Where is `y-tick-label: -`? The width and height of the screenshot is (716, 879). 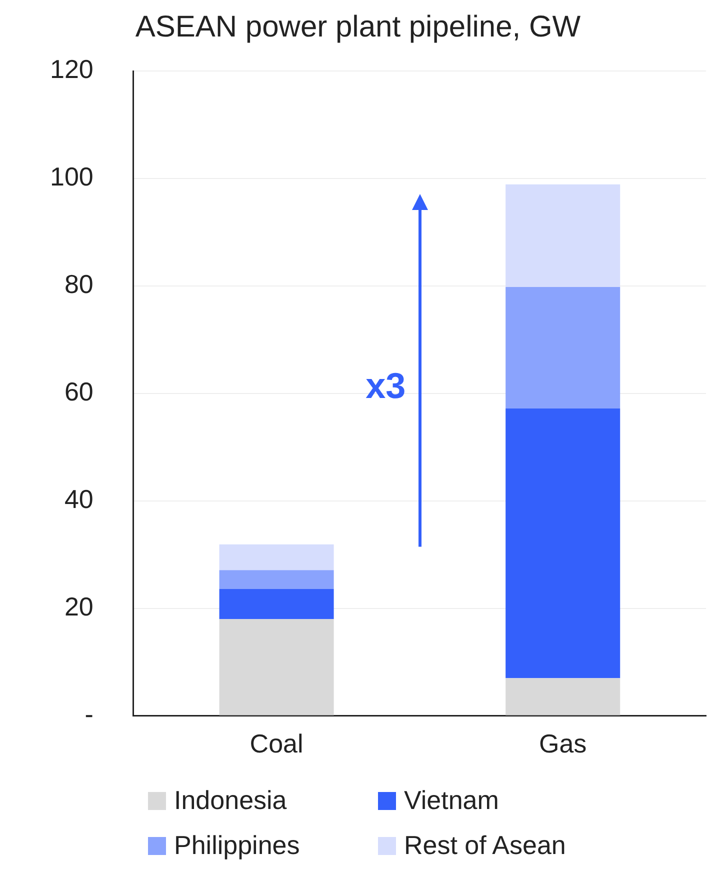 y-tick-label: - is located at coordinates (89, 713).